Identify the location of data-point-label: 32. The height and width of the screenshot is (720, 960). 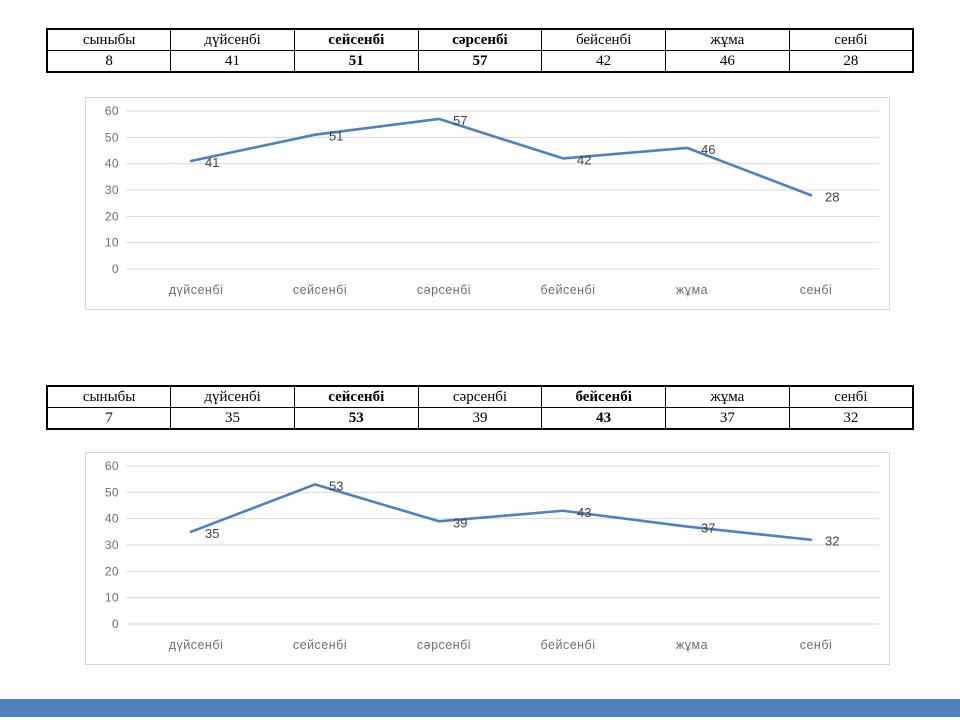
(832, 541).